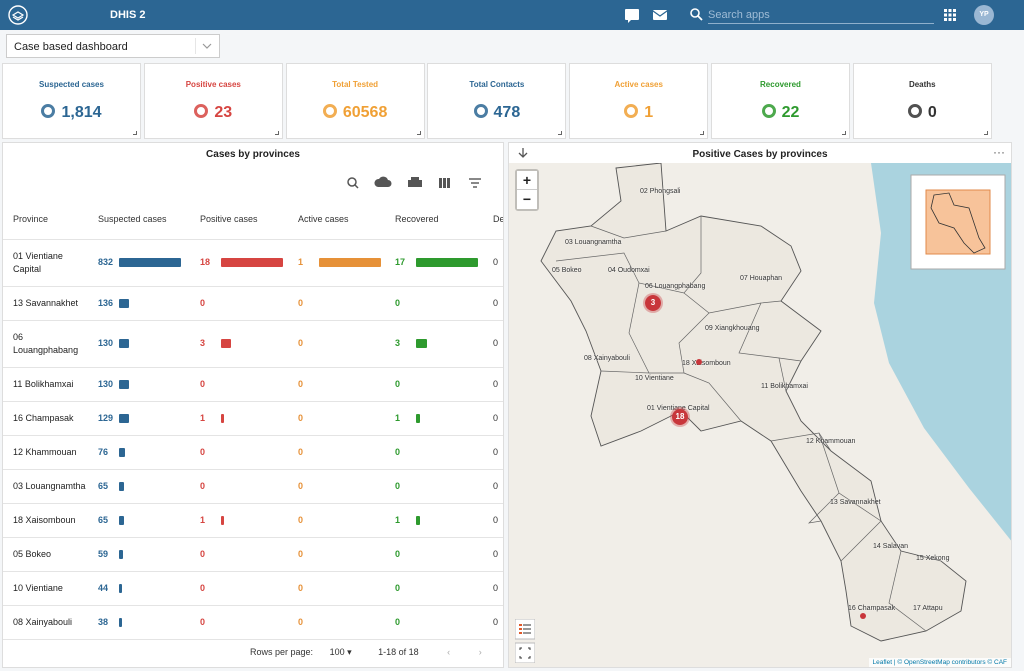  Describe the element at coordinates (999, 152) in the screenshot. I see `more-menu: ···` at that location.